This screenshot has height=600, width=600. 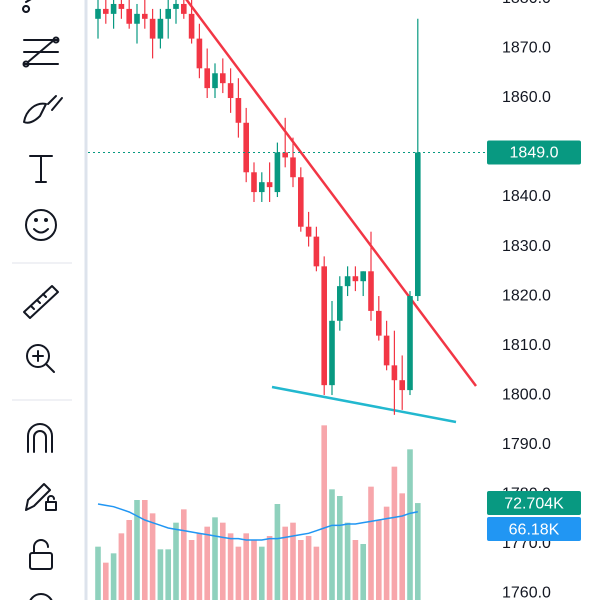 I want to click on y-tick-label: 1840.0, so click(x=526, y=196).